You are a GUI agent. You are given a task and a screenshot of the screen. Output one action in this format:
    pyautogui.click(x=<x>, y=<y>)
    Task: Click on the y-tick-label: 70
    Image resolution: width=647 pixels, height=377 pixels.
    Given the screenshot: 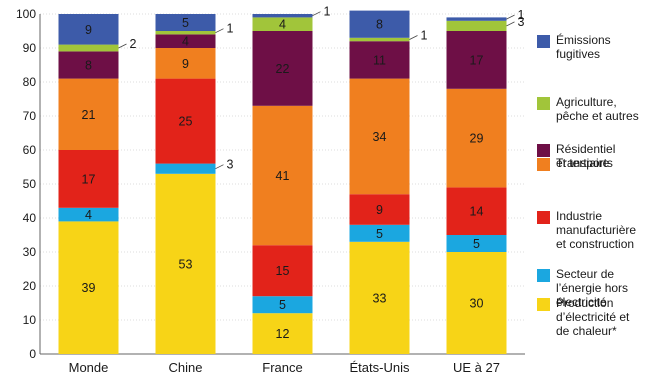 What is the action you would take?
    pyautogui.click(x=30, y=116)
    